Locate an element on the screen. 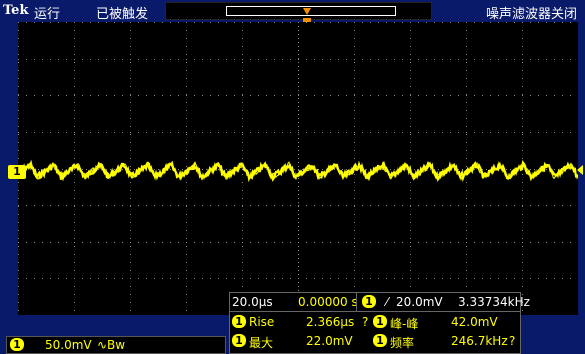  channel-scale-readout: 1 50.0mV ∿Bw is located at coordinates (116, 345).